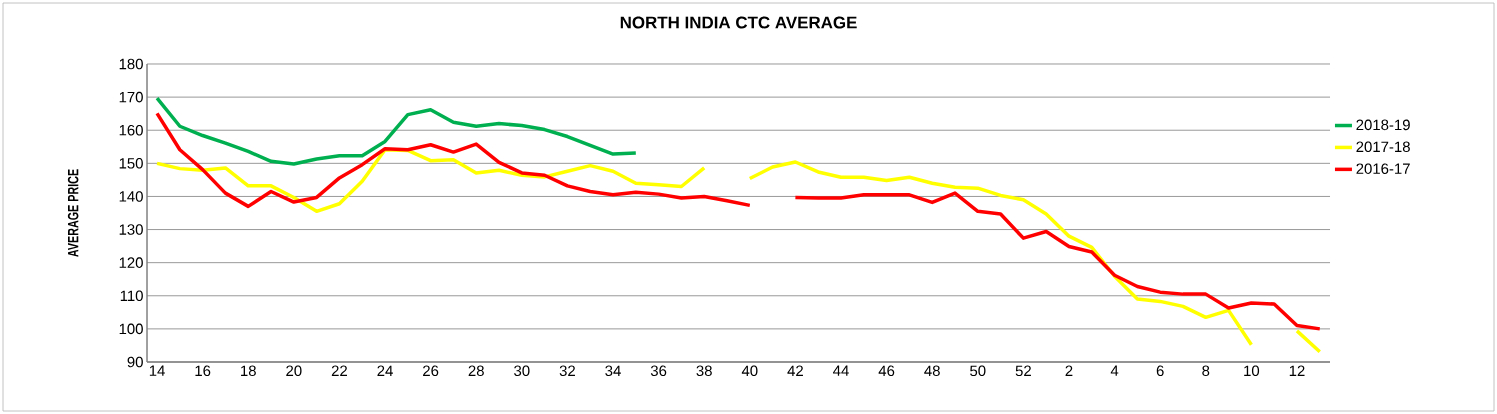 The image size is (1497, 414). I want to click on x-tick-label: 42, so click(795, 370).